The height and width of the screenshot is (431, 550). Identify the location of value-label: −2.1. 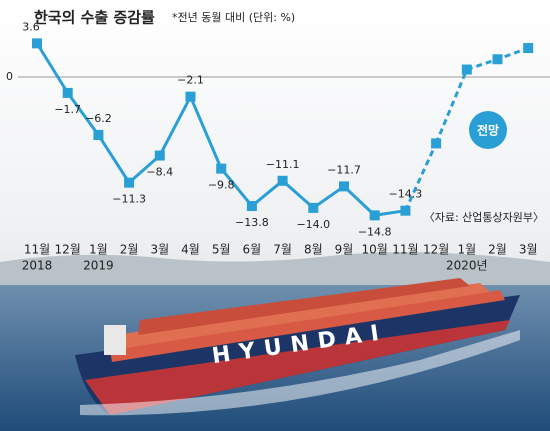
(190, 80).